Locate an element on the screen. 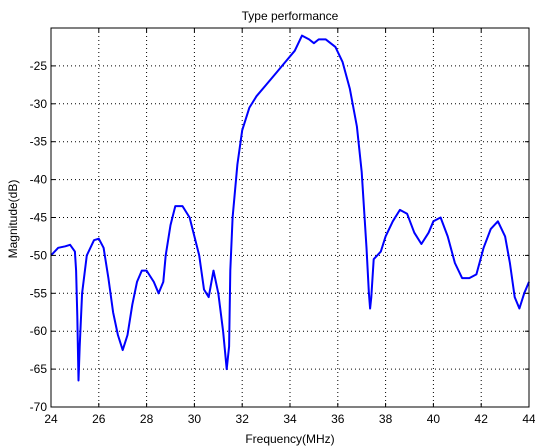 The height and width of the screenshot is (448, 535). x-tick-label: 36 is located at coordinates (338, 419).